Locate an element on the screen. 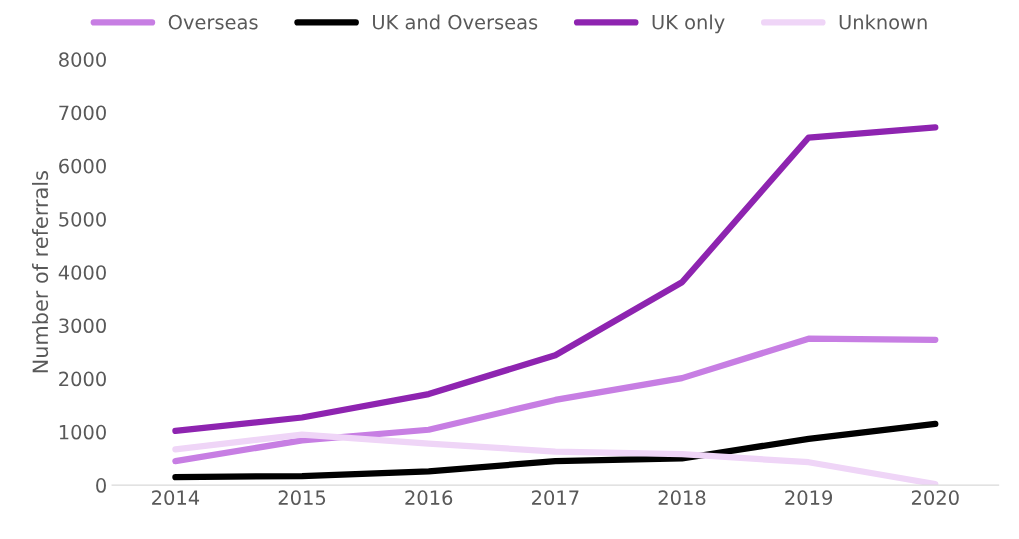 This screenshot has height=539, width=1019. x-tick-label: 2018 is located at coordinates (682, 498).